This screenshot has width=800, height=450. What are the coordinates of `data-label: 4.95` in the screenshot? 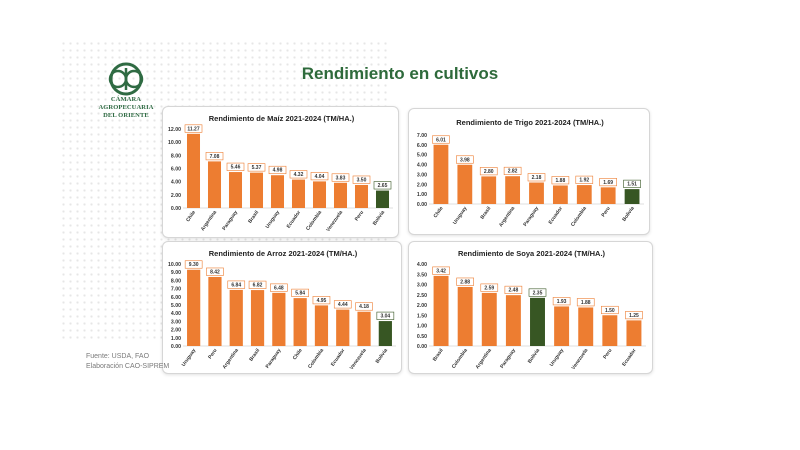 It's located at (322, 301).